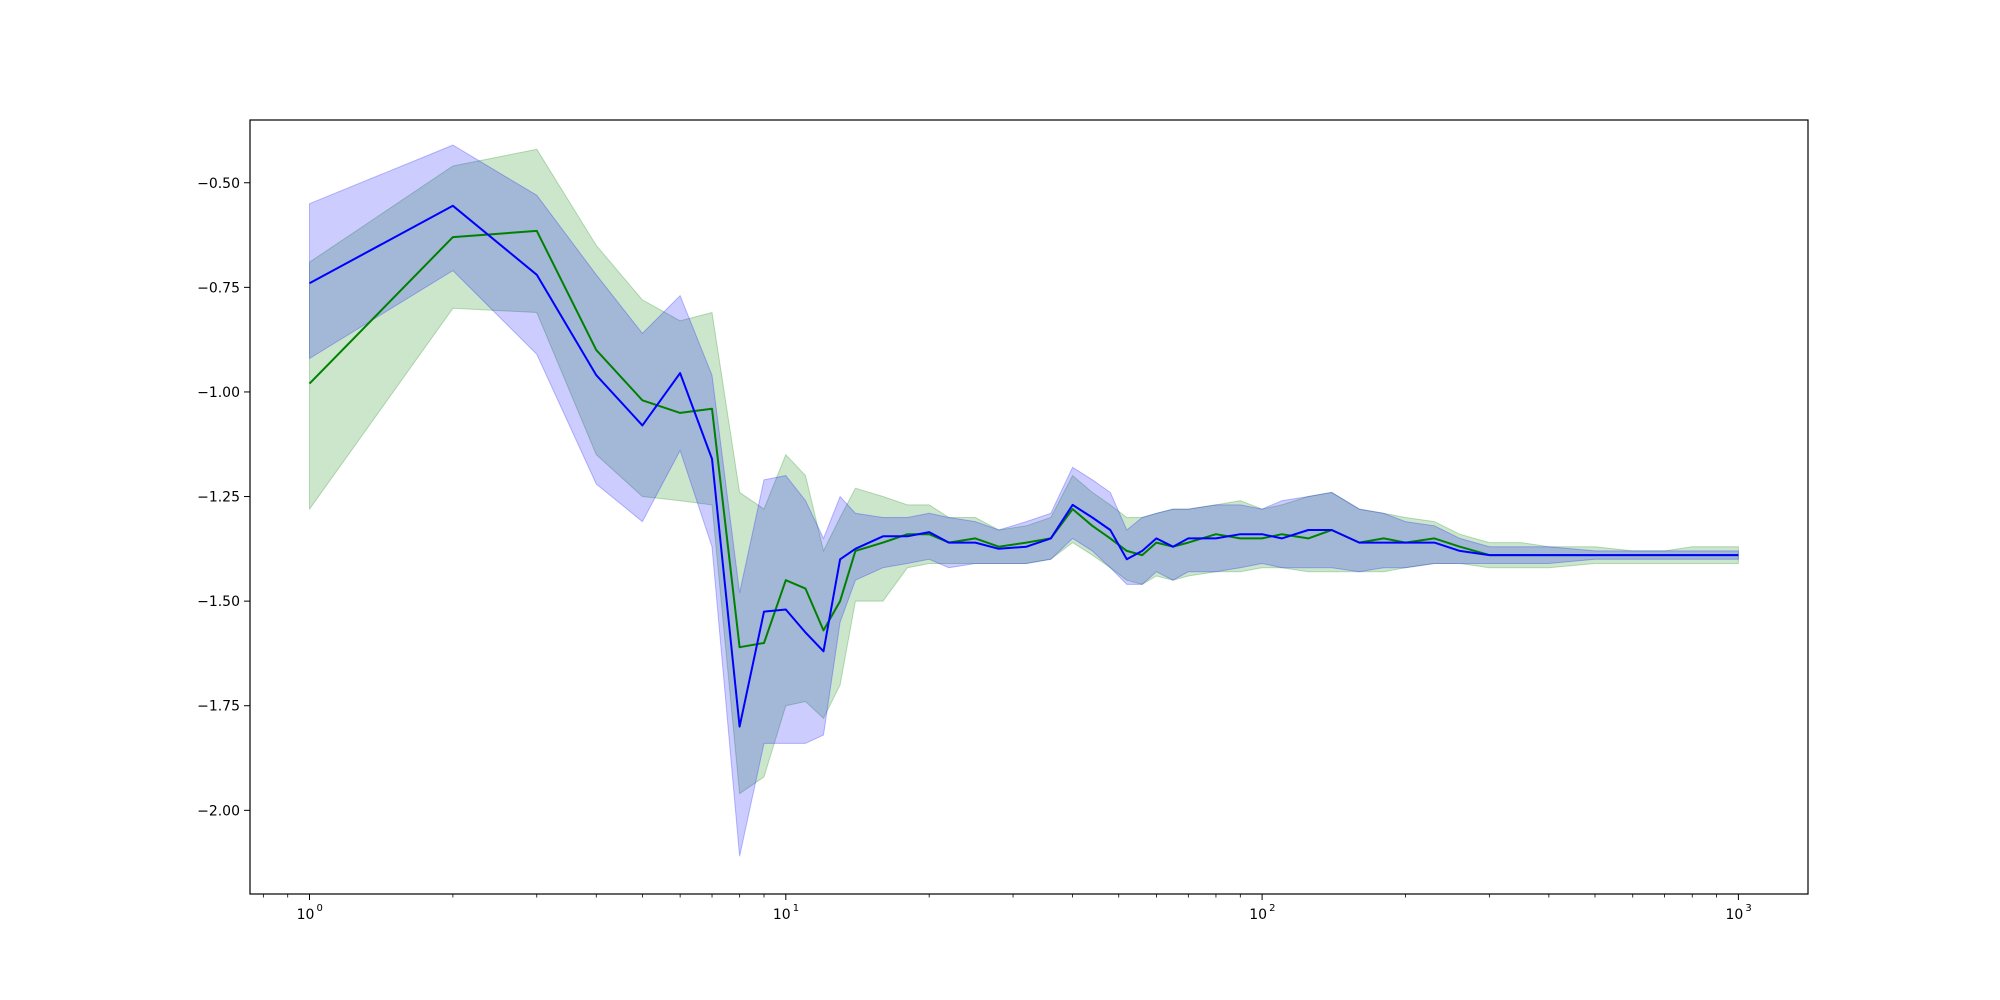 Image resolution: width=2000 pixels, height=1000 pixels. I want to click on y-tick-label-5: −1.50, so click(218, 602).